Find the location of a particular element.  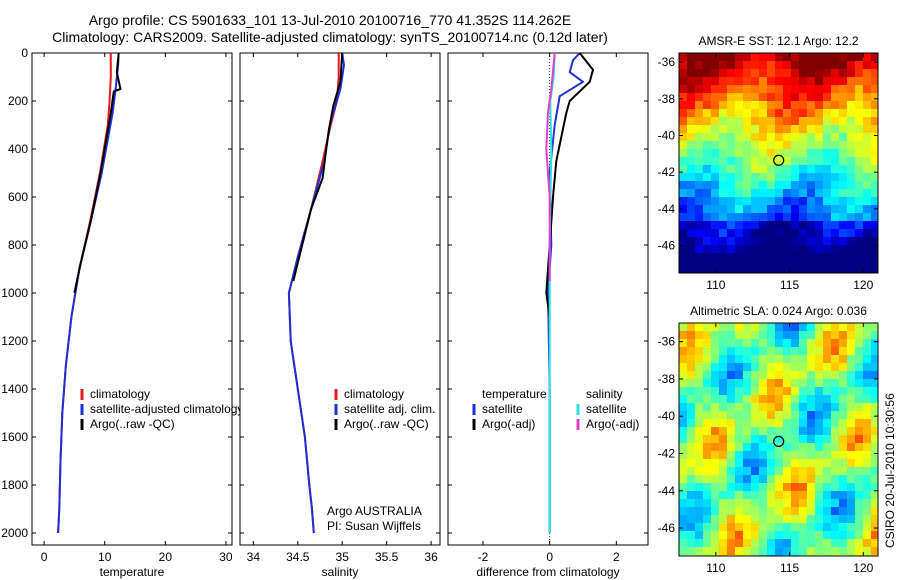

y-tick-label: -38 is located at coordinates (667, 99).